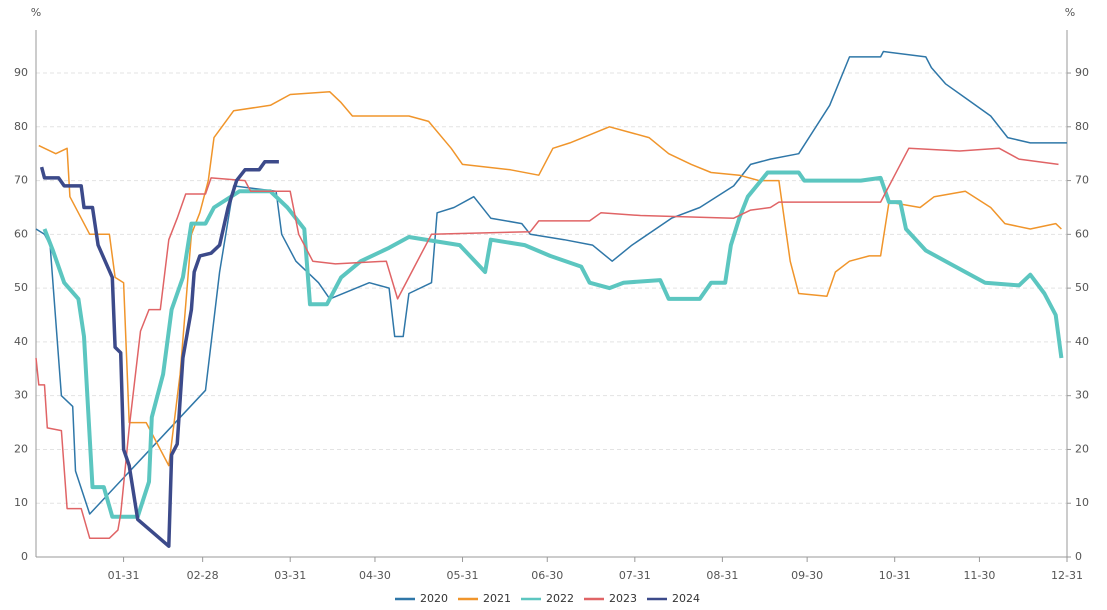  What do you see at coordinates (1082, 502) in the screenshot?
I see `y2-tick-label: 10` at bounding box center [1082, 502].